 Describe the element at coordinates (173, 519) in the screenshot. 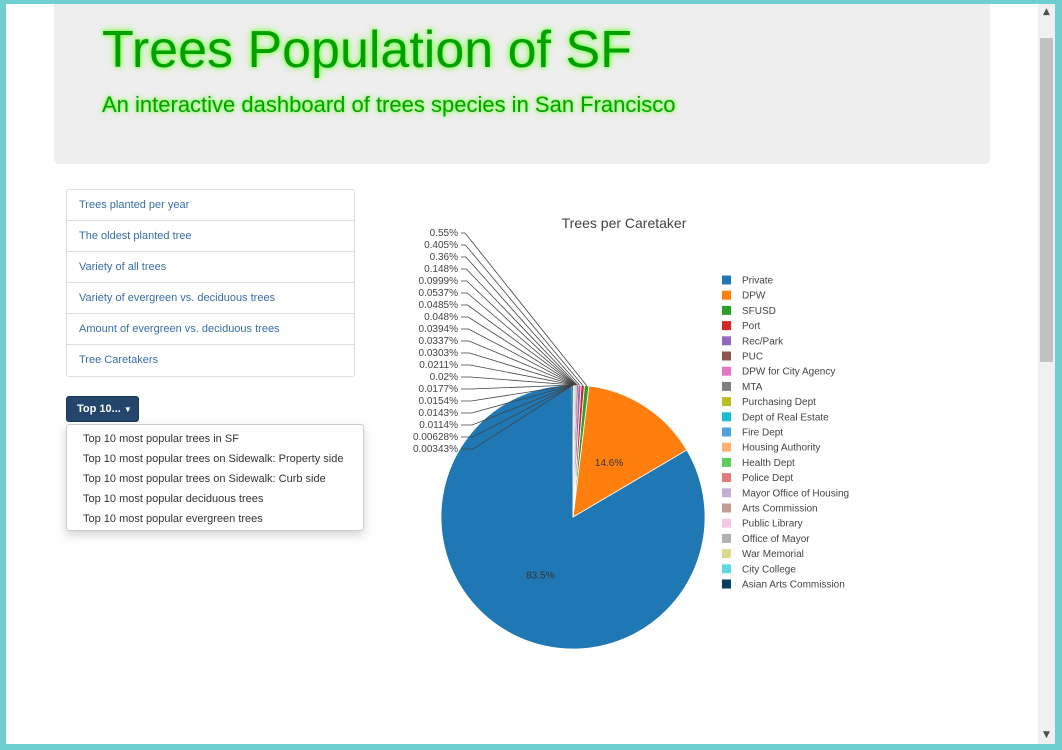

I see `dropdown-item-top10-evergreen: Top 10 most popular evergreen trees` at that location.